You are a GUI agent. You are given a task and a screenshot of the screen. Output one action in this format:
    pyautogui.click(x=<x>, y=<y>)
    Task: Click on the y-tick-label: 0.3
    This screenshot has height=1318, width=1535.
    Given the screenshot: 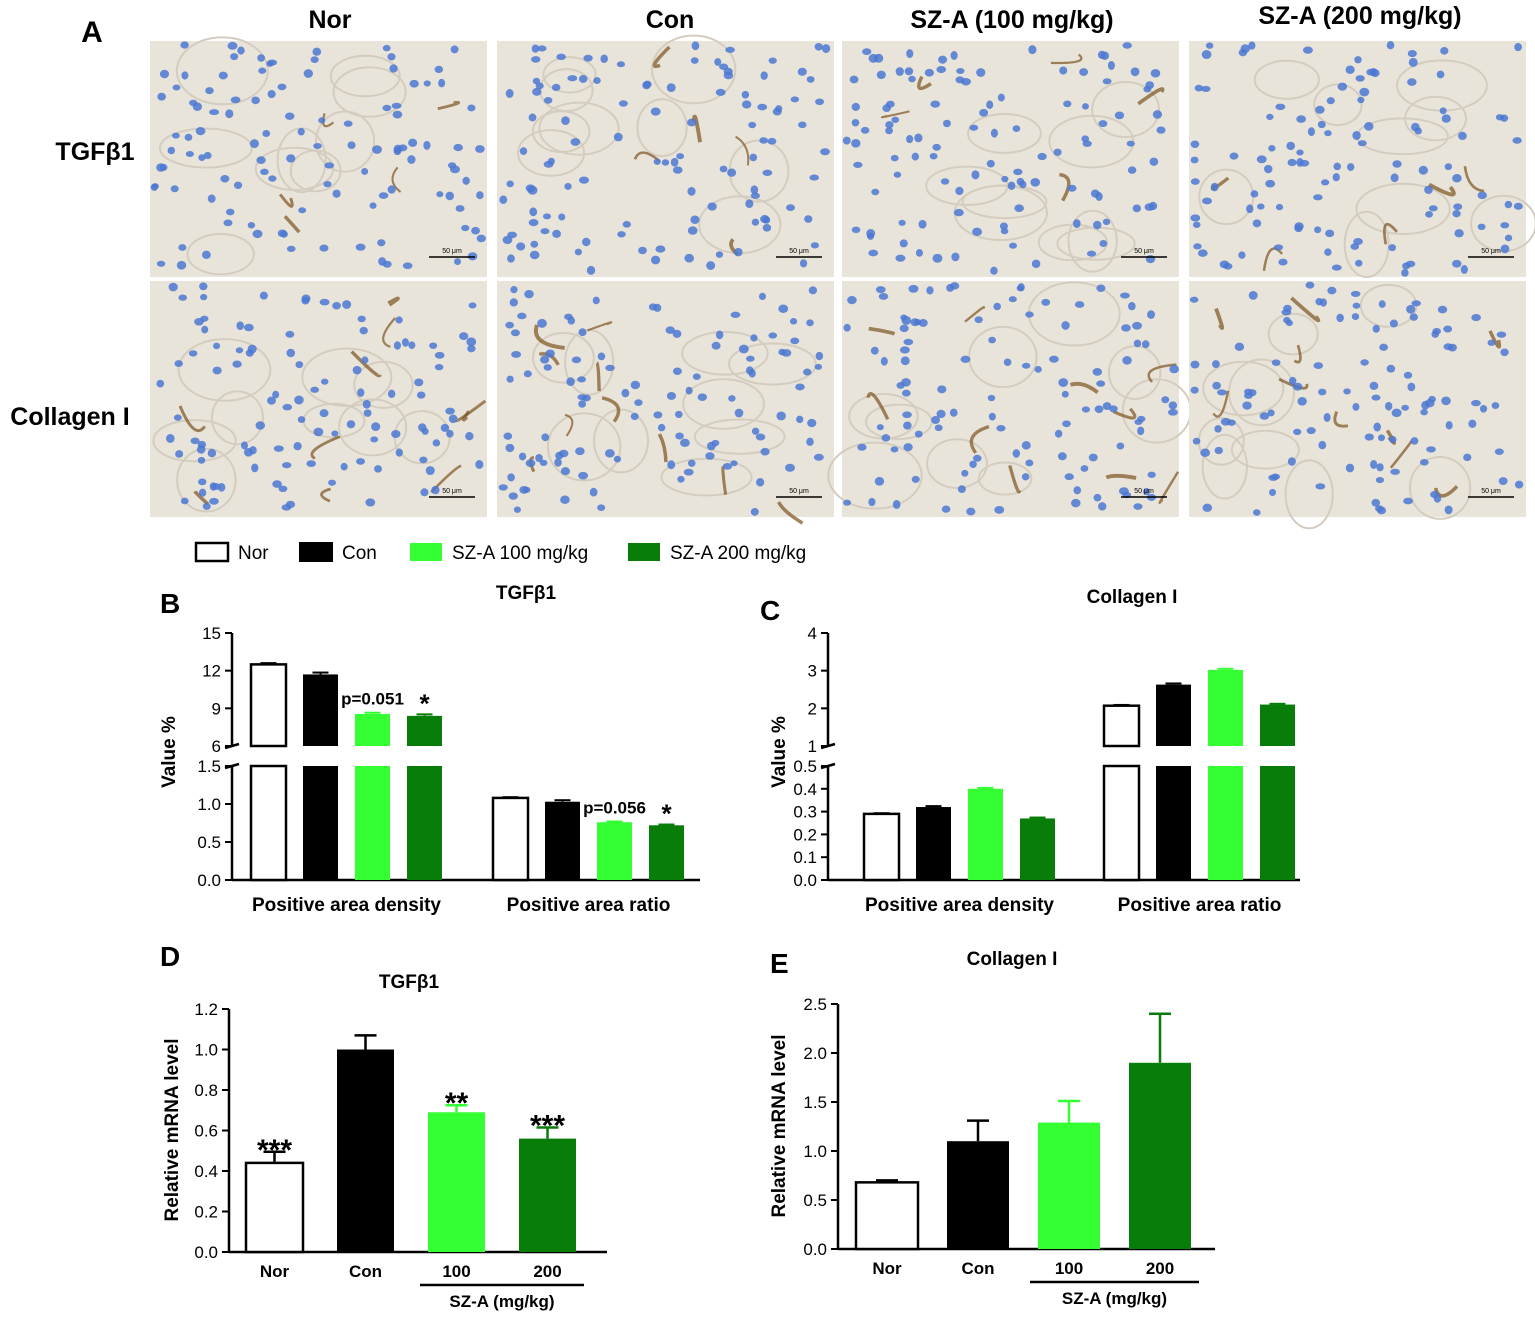 What is the action you would take?
    pyautogui.click(x=805, y=812)
    